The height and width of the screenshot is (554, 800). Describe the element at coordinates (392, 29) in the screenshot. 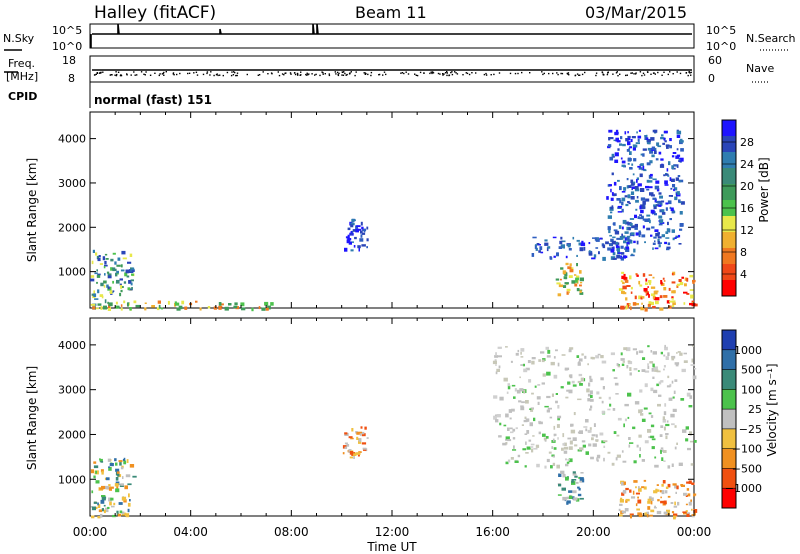

I see `noise-sky-trace` at that location.